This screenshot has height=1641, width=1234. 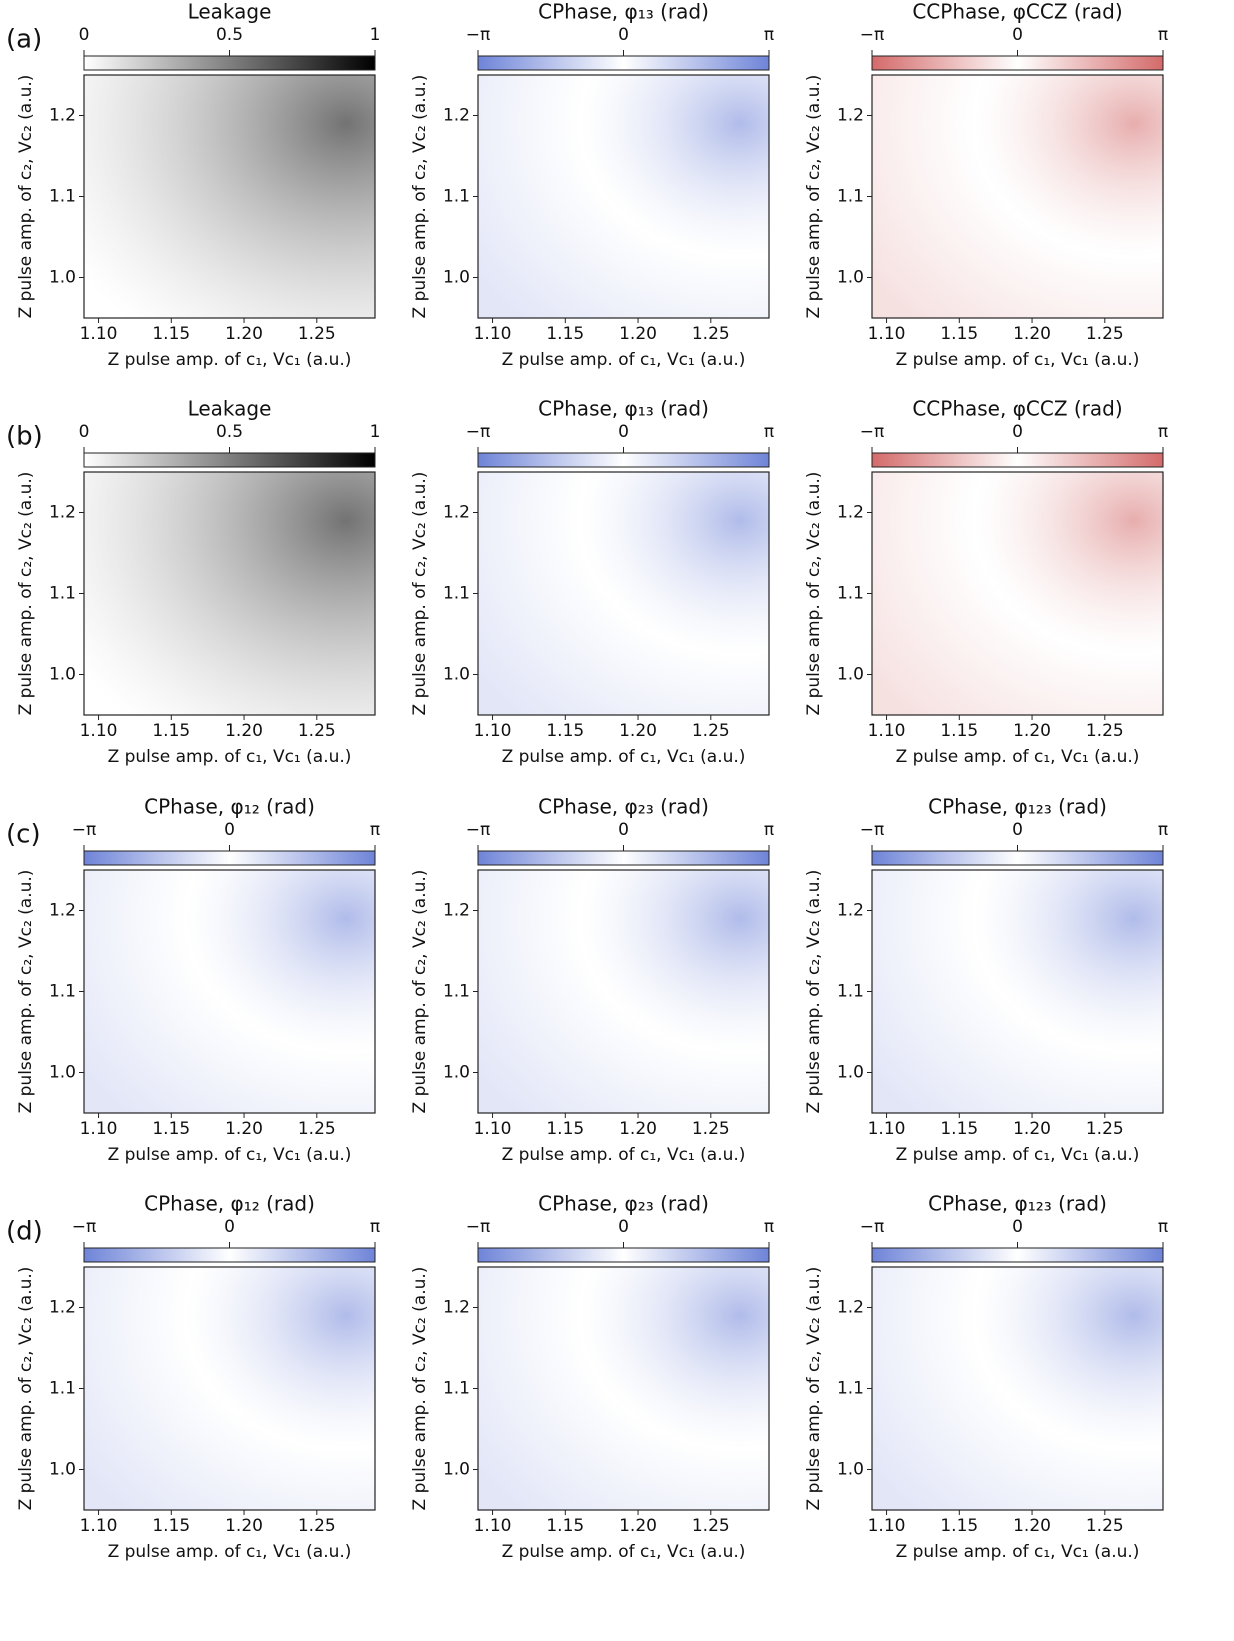 What do you see at coordinates (1017, 1204) in the screenshot?
I see `chart-title: CPhase, φ₁₂₃ (rad)` at bounding box center [1017, 1204].